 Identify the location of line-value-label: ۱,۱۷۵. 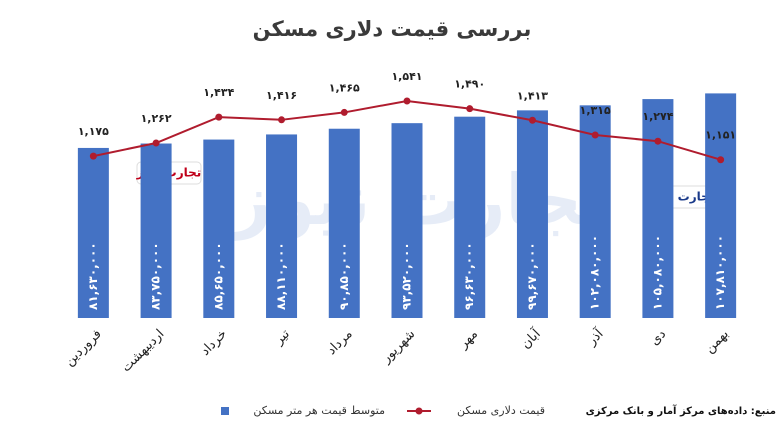
(93, 131).